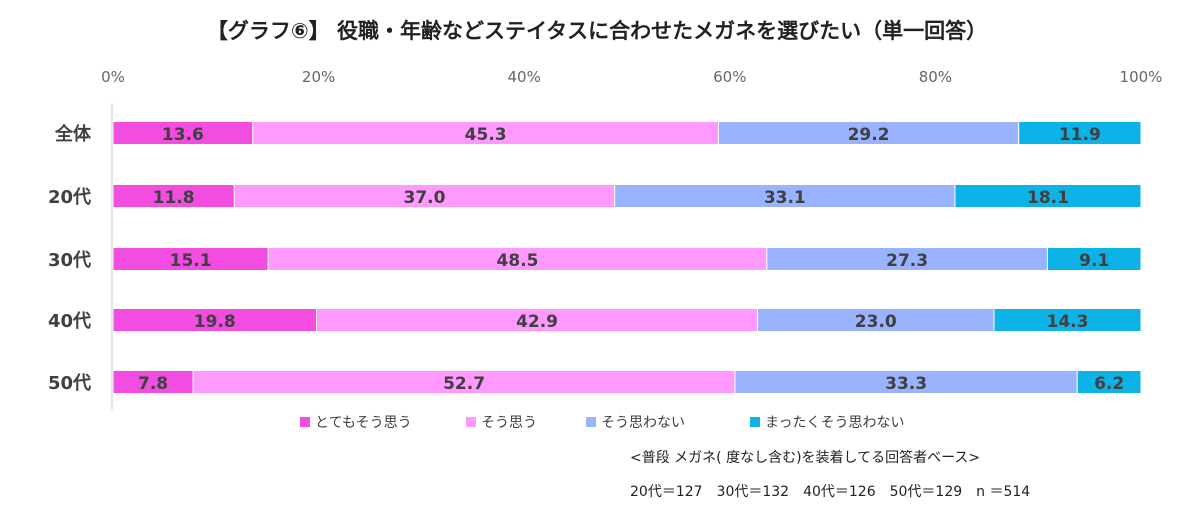  Describe the element at coordinates (869, 135) in the screenshot. I see `data-label: 29.2` at that location.